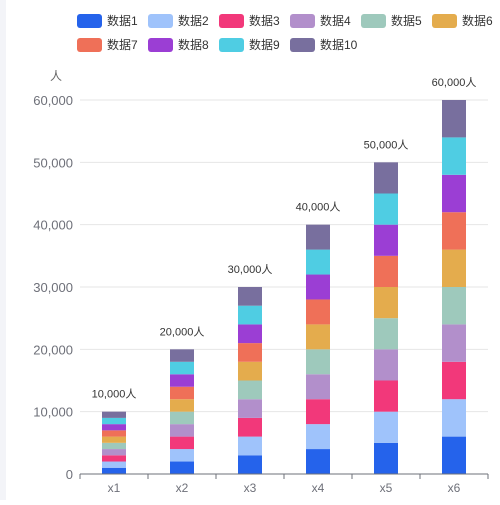 Image resolution: width=500 pixels, height=505 pixels. I want to click on bar-segment-6-x3, so click(250, 371).